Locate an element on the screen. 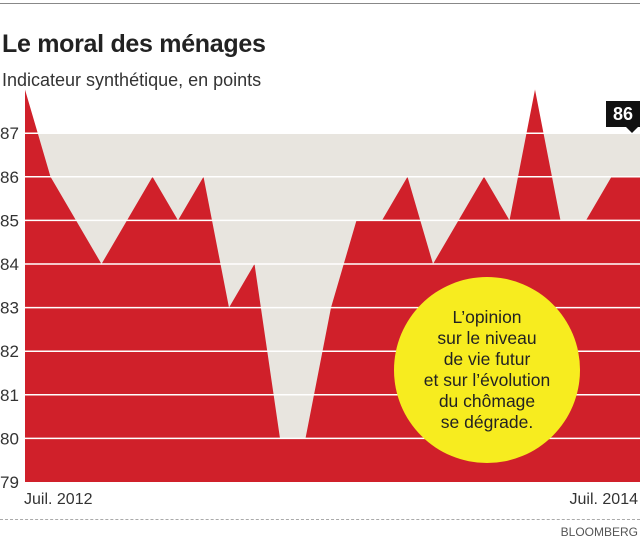 The height and width of the screenshot is (541, 640). y-tick-label: 81 is located at coordinates (9, 395).